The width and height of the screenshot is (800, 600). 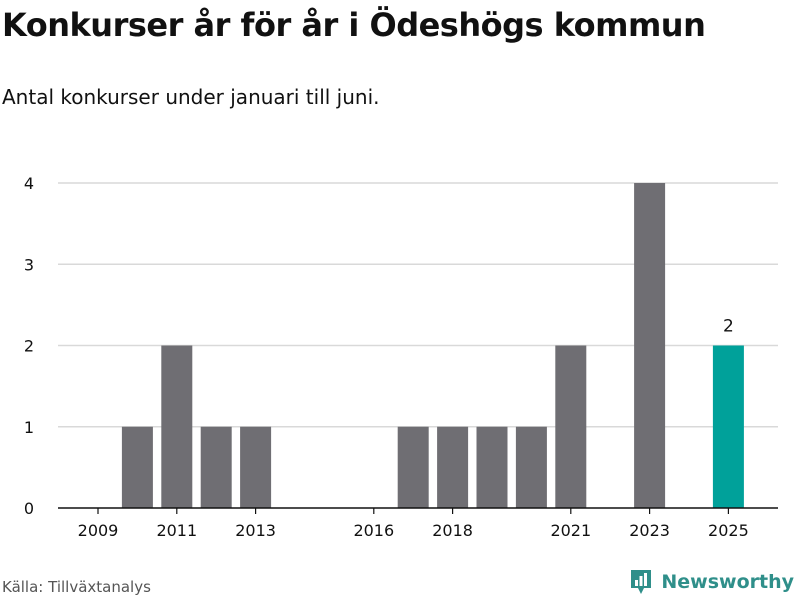 What do you see at coordinates (413, 467) in the screenshot?
I see `bar-2017` at bounding box center [413, 467].